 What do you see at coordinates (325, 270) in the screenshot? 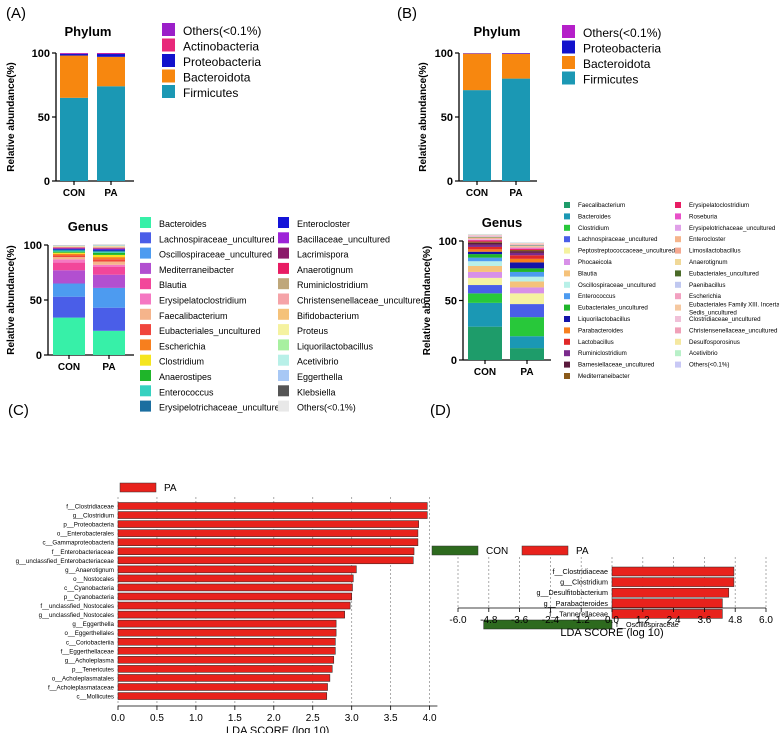
I see `legend-label: Anaerotignum` at bounding box center [325, 270].